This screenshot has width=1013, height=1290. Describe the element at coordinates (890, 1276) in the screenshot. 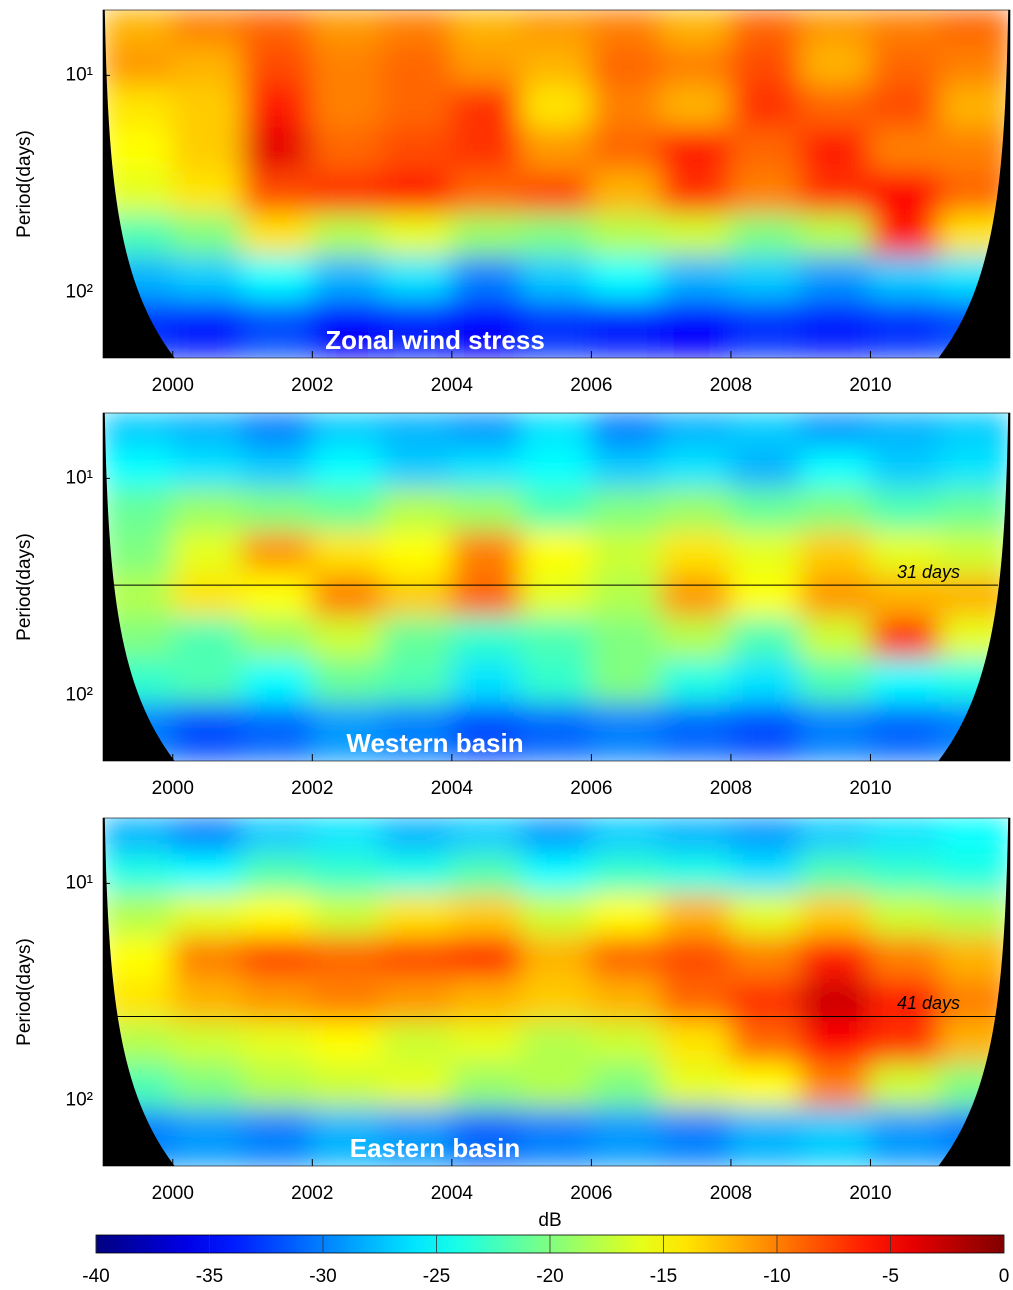

I see `colorbar-tick-label: -5` at that location.